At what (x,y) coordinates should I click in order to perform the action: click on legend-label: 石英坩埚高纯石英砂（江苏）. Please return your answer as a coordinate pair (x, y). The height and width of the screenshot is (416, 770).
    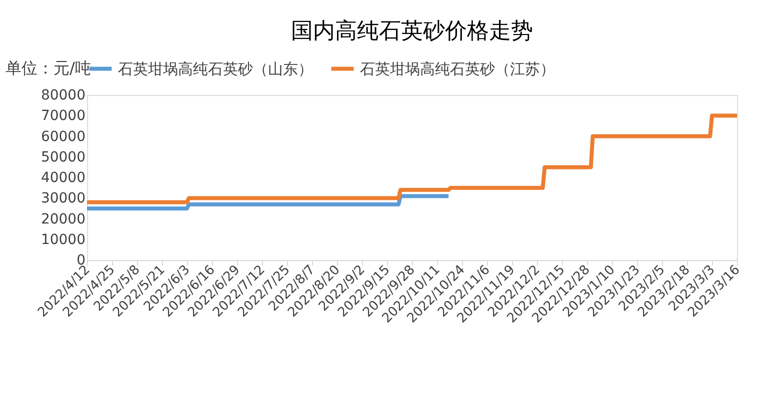
    Looking at the image, I should click on (457, 69).